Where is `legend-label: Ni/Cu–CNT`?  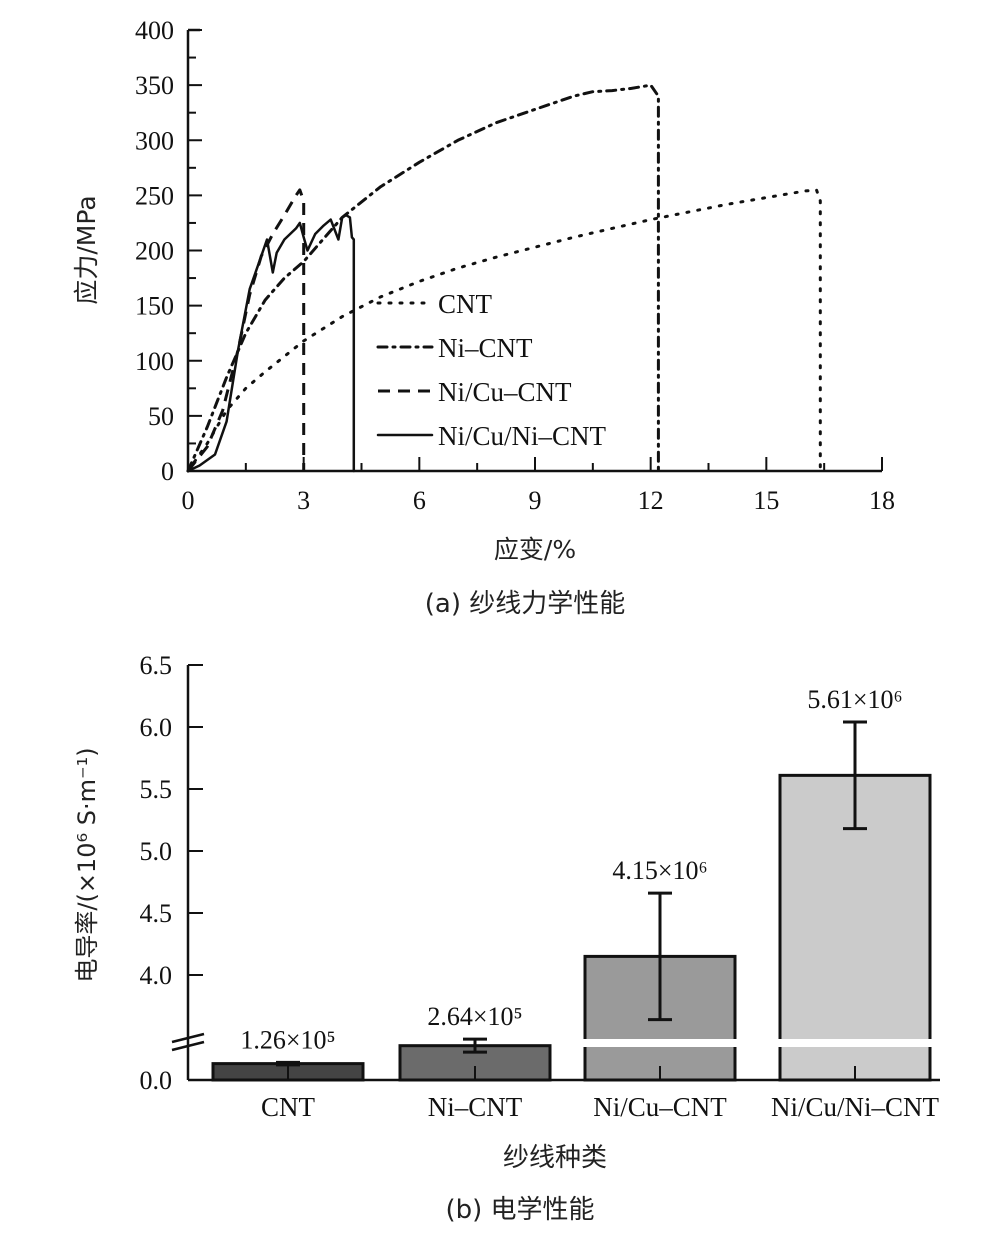
legend-label: Ni/Cu–CNT is located at coordinates (505, 392).